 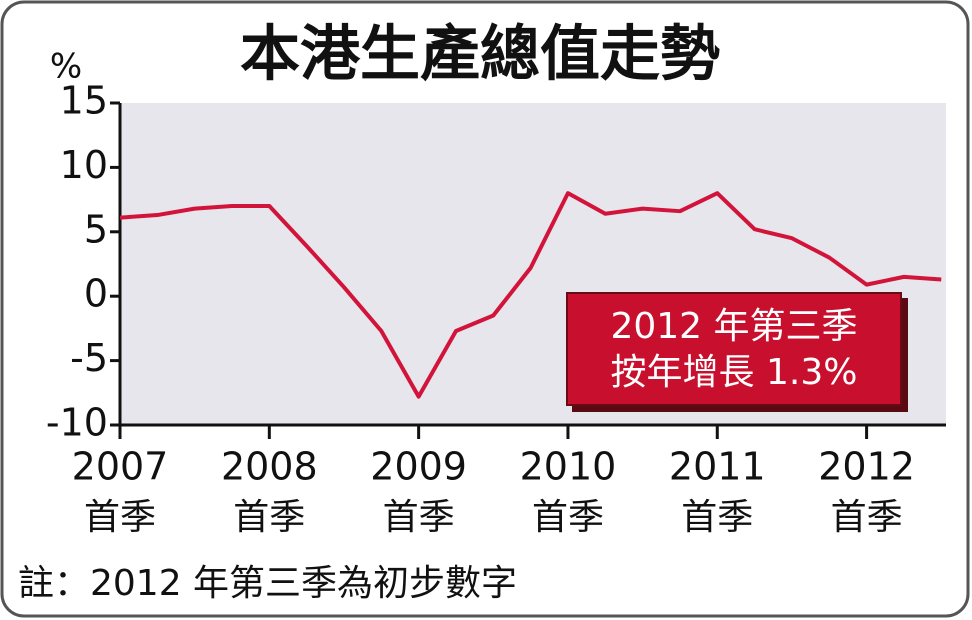 I want to click on x-tick-label: 2008, so click(x=269, y=467).